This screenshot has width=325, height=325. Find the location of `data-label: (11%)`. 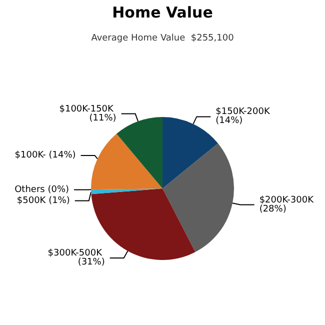

data-label: (11%) is located at coordinates (102, 118).